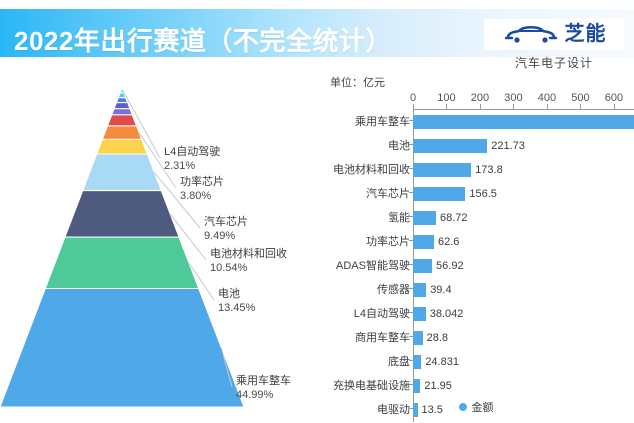 The image size is (634, 423). Describe the element at coordinates (399, 146) in the screenshot. I see `bar-category-label: 电池` at that location.